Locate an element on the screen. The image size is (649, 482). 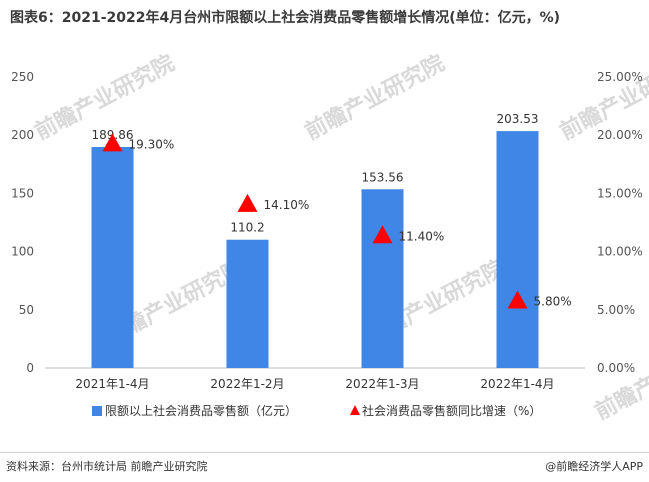
brand-credit: @前瞻经济学人APP is located at coordinates (594, 466).